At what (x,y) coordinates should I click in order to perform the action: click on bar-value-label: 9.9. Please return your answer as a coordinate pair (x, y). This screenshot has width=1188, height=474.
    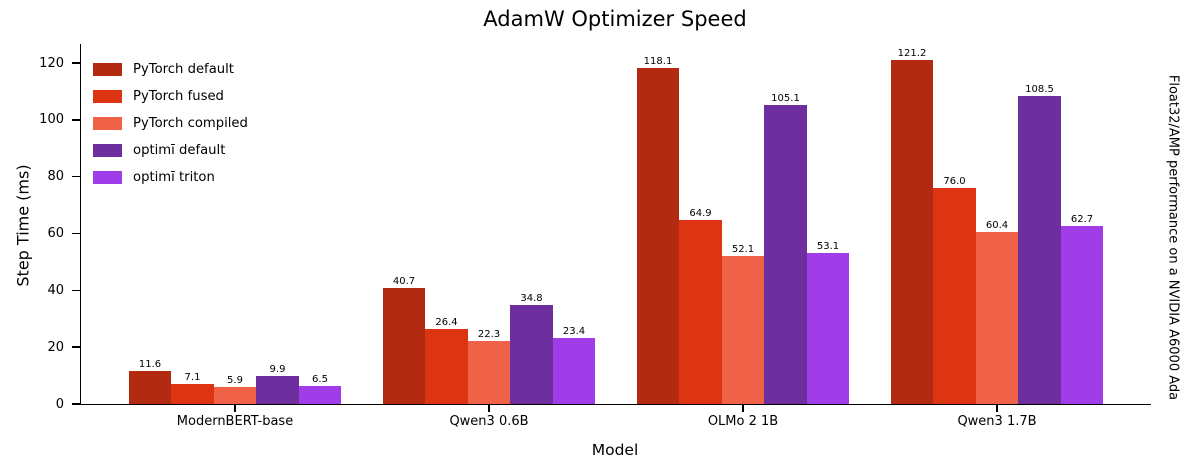
    Looking at the image, I should click on (277, 369).